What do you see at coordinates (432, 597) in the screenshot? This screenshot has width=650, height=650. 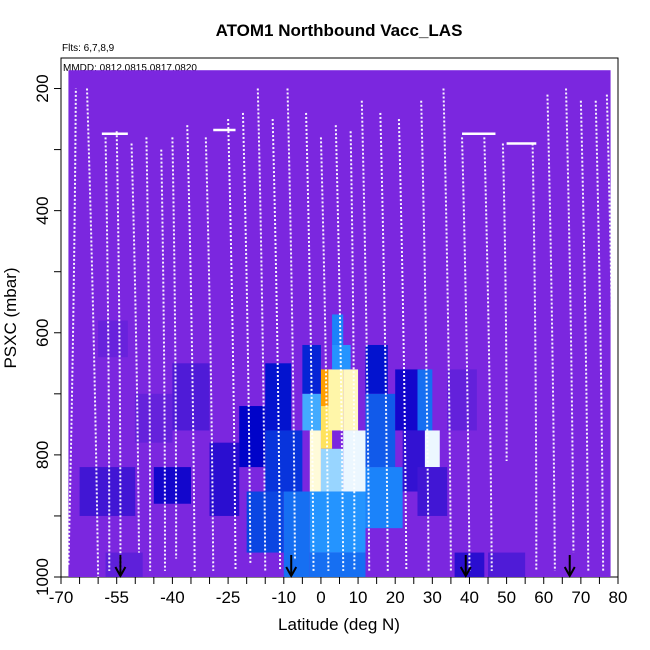 I see `x-tick-label: 30` at bounding box center [432, 597].